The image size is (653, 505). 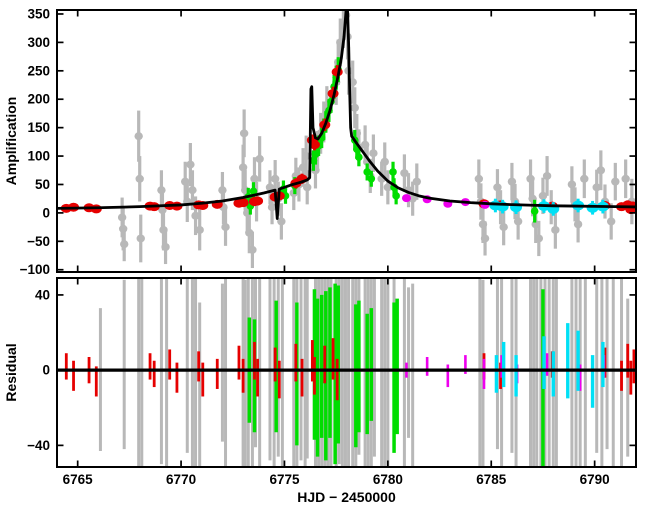 What do you see at coordinates (11, 141) in the screenshot?
I see `amplification-y-axis-label: Amplification` at bounding box center [11, 141].